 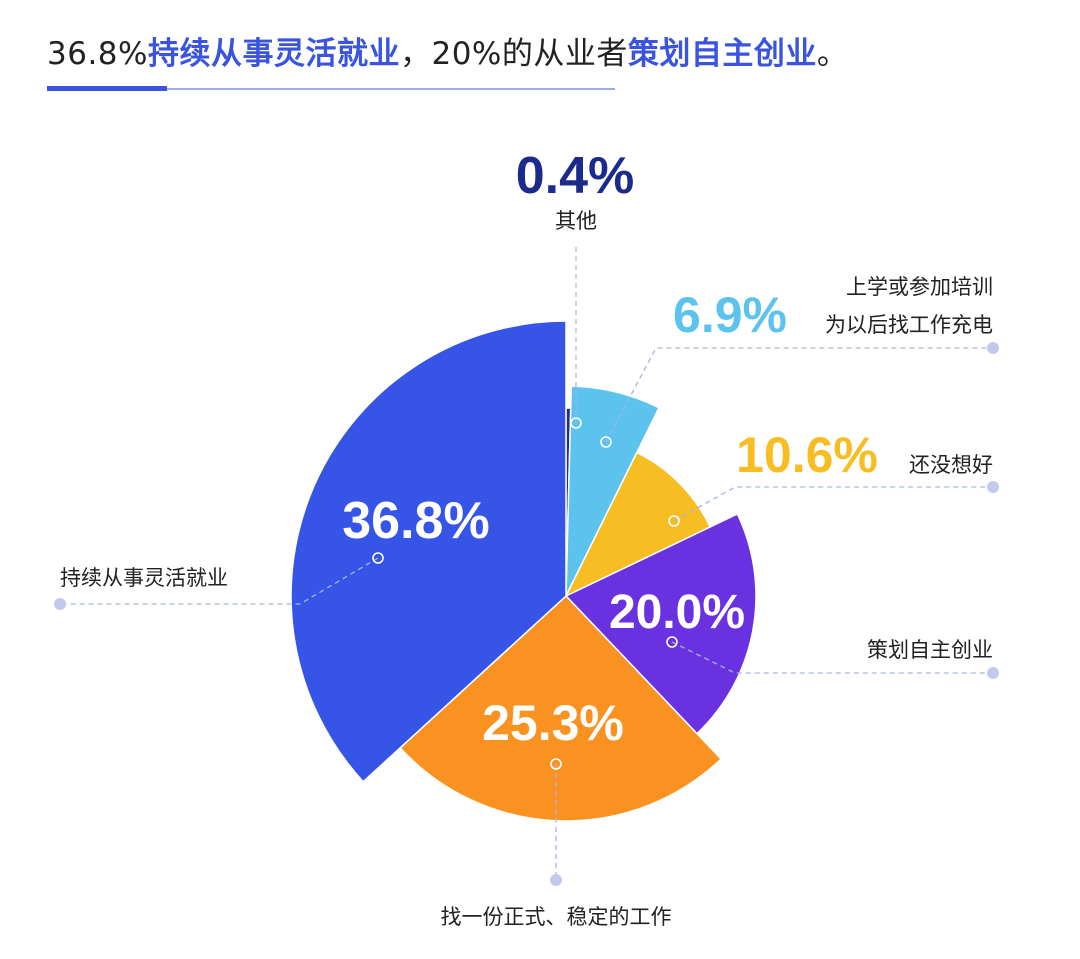 I want to click on slice-category-label: 上学或参加培训, so click(x=919, y=287).